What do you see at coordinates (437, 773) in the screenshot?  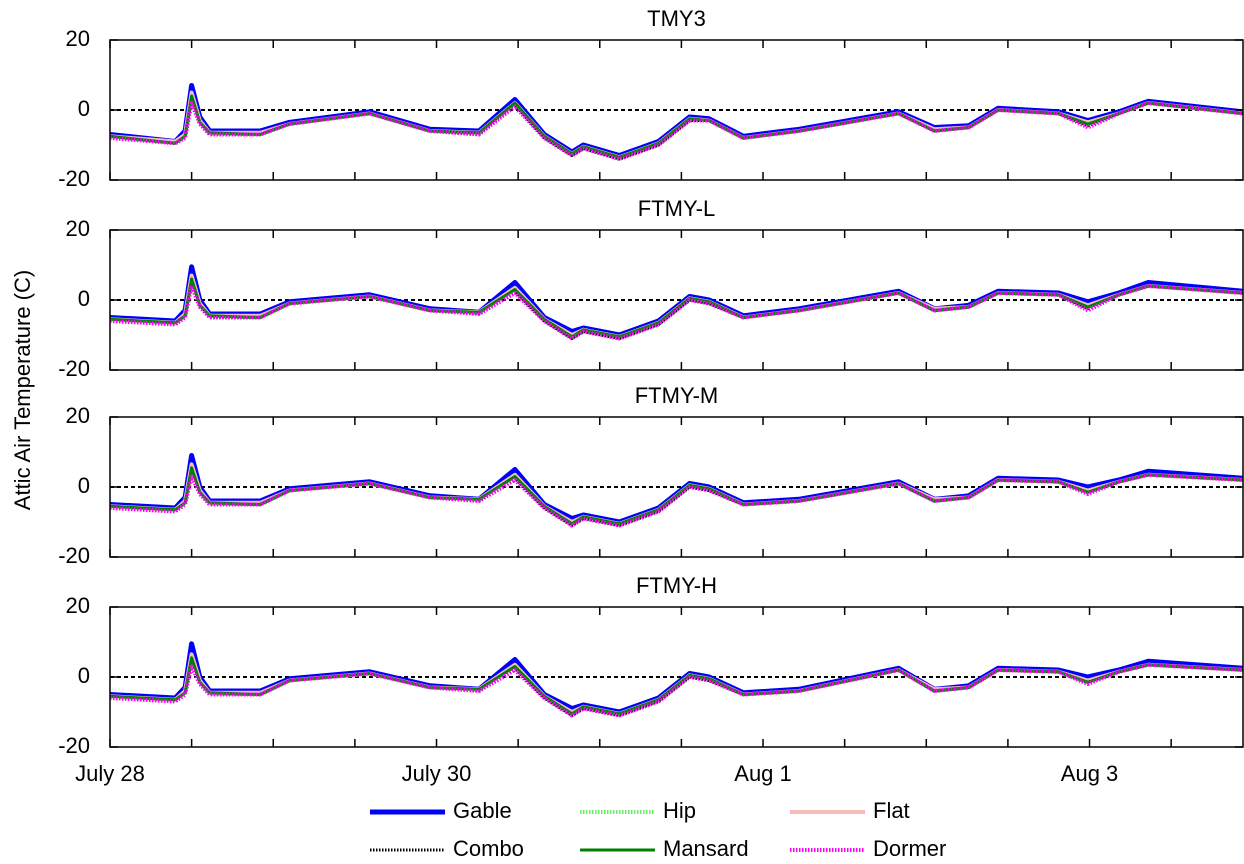 I see `x-tick-label: July 30` at bounding box center [437, 773].